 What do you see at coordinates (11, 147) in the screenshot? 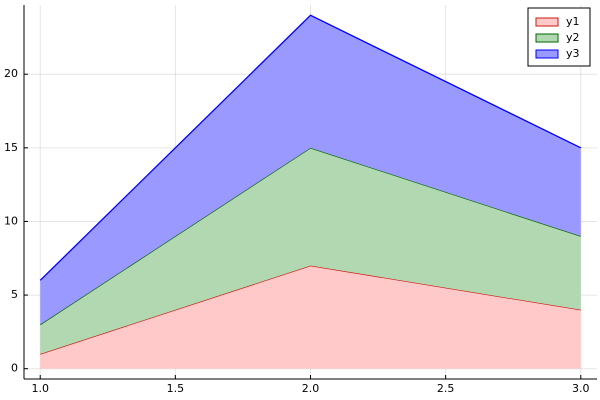
I see `y-tick-label: 15` at bounding box center [11, 147].